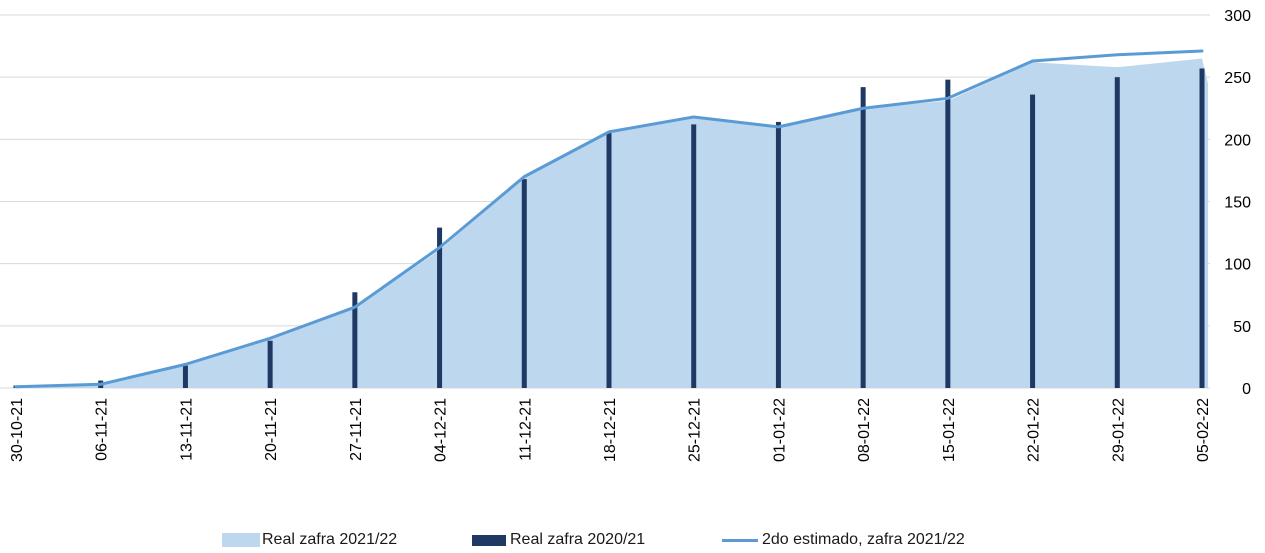  I want to click on x-tick-label: 06-11-21, so click(102, 429).